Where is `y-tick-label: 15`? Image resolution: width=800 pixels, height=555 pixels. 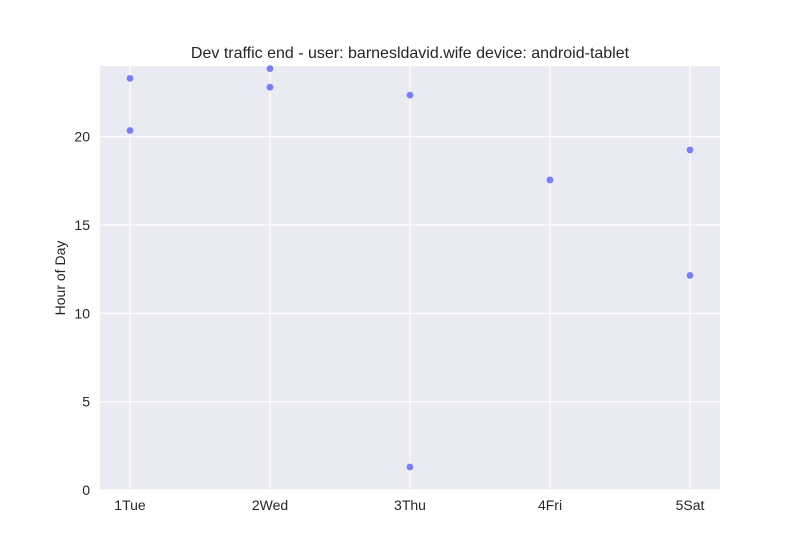
y-tick-label: 15 is located at coordinates (82, 225).